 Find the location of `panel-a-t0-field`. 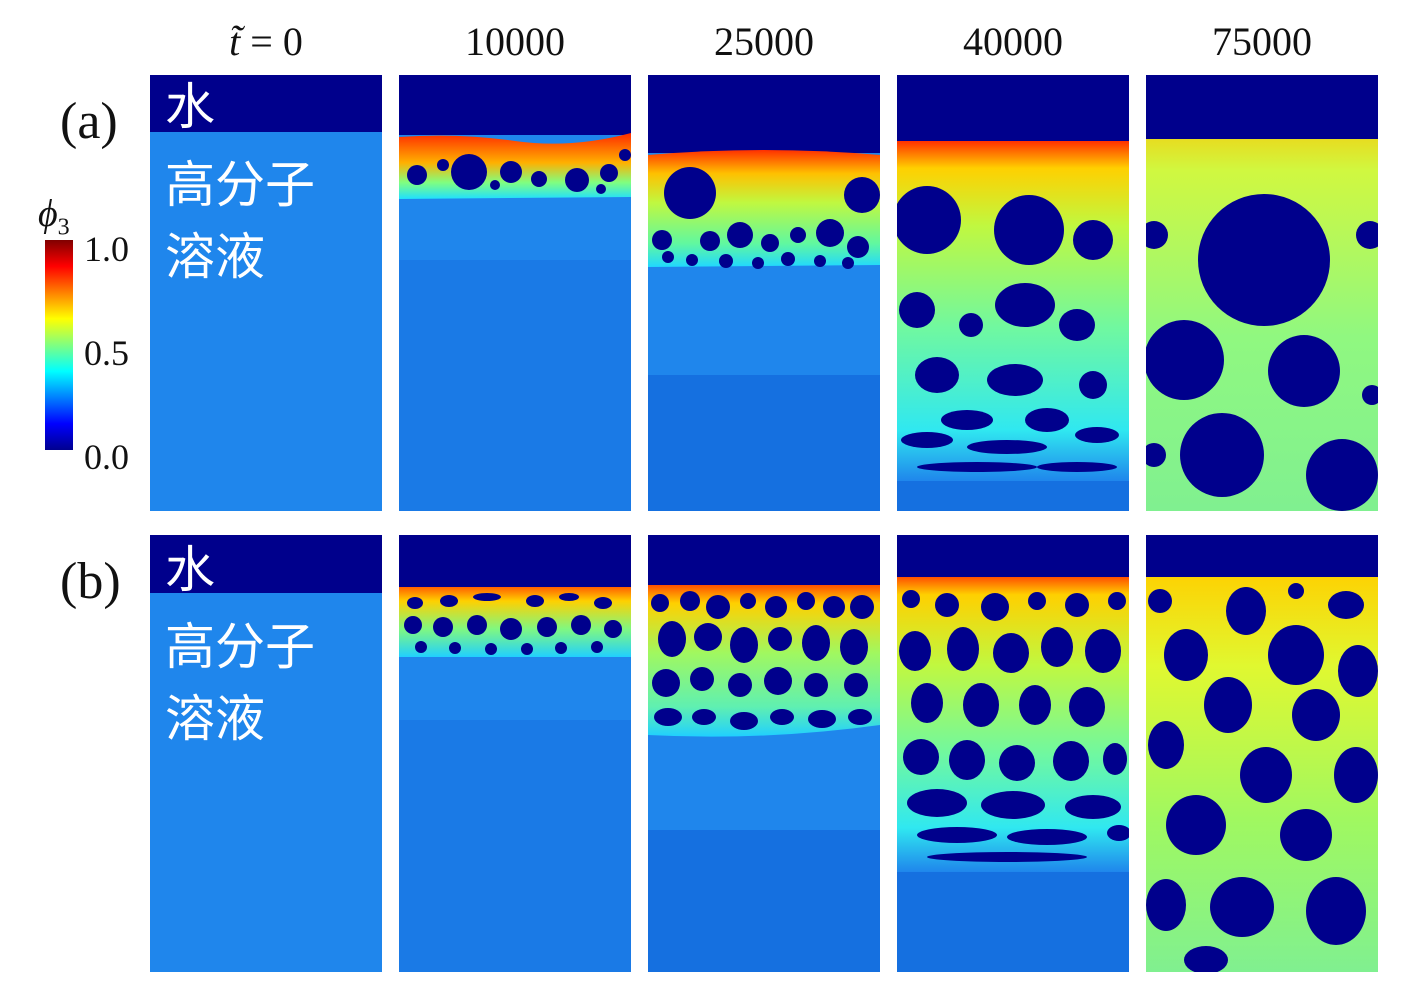

panel-a-t0-field is located at coordinates (266, 293).